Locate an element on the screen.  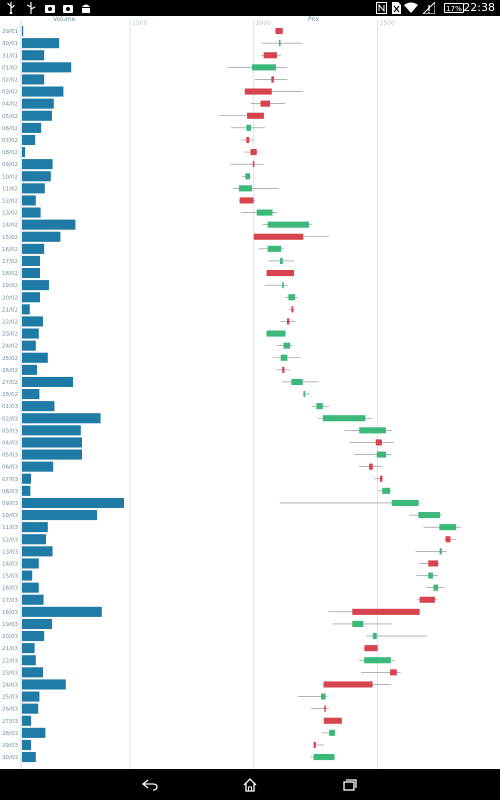
price-tick-label: 1500 is located at coordinates (139, 23).